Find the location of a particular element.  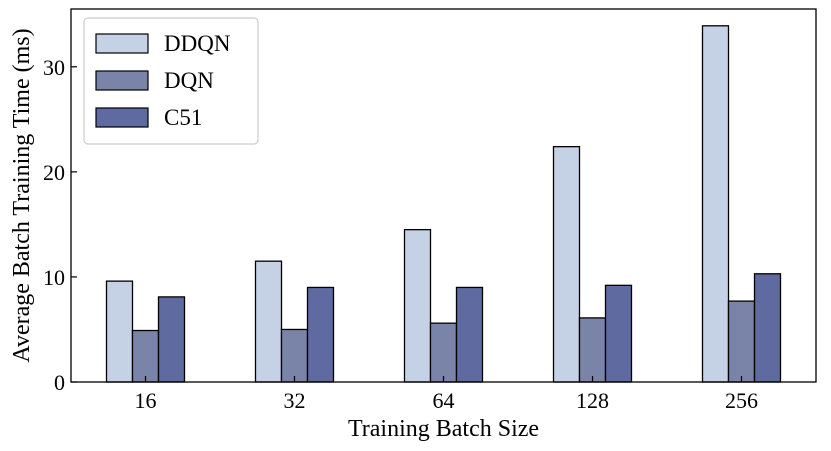

legend-swatch-c51 is located at coordinates (122, 117).